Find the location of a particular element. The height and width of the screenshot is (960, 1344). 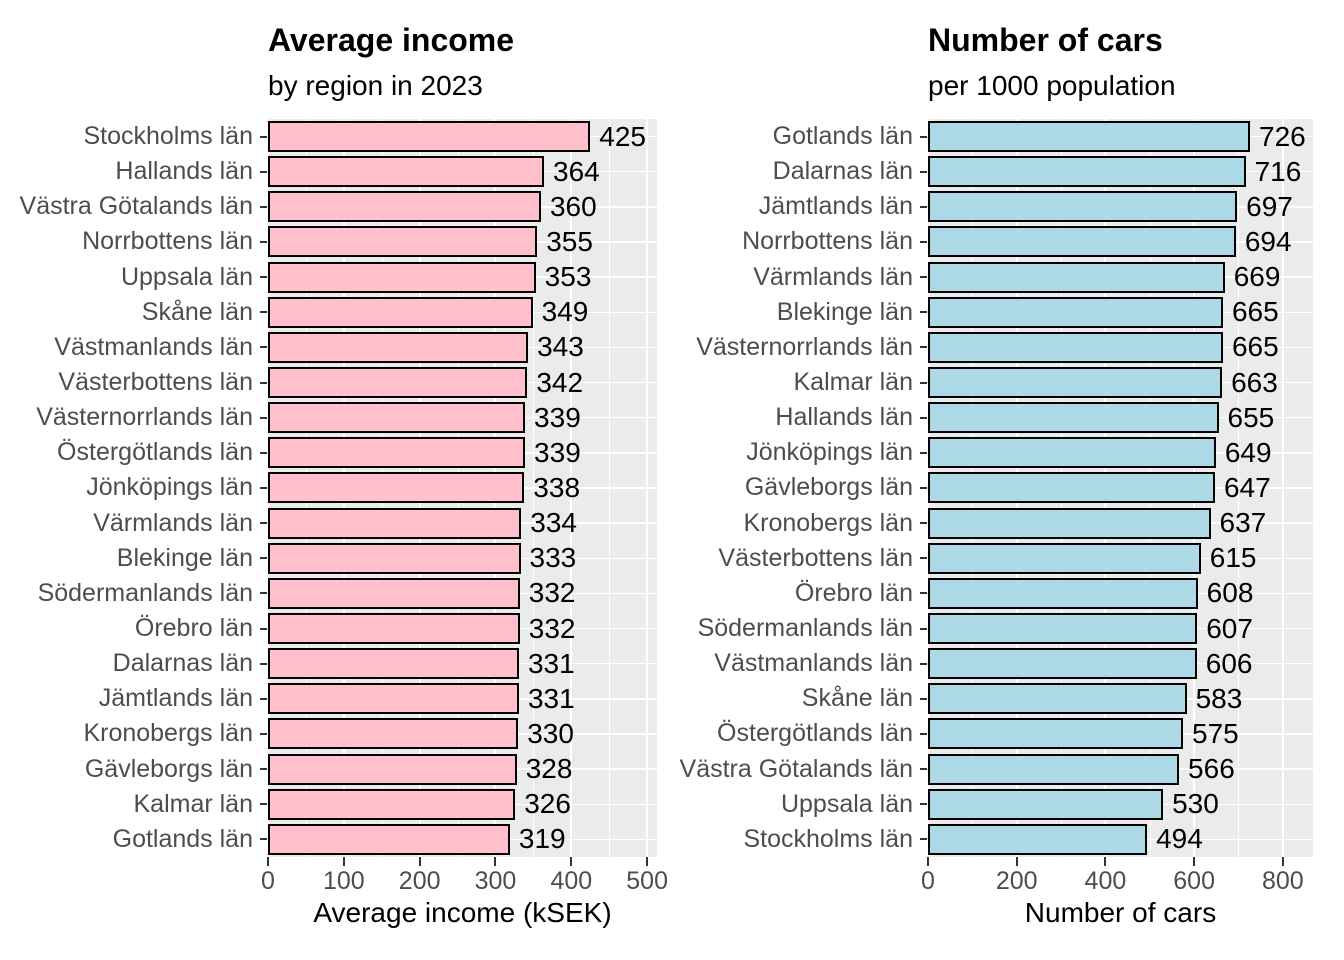

bar-row: 342 is located at coordinates (462, 382).